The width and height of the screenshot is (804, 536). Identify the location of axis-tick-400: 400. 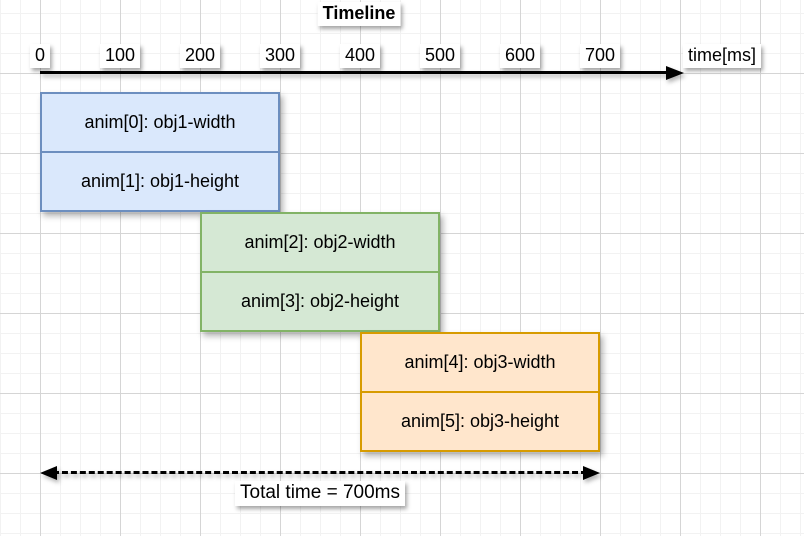
(360, 56).